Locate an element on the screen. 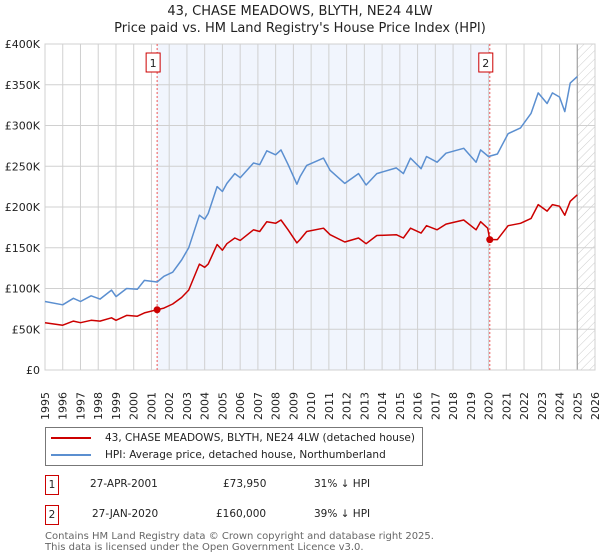  x-tick-label: 2021 is located at coordinates (506, 406).